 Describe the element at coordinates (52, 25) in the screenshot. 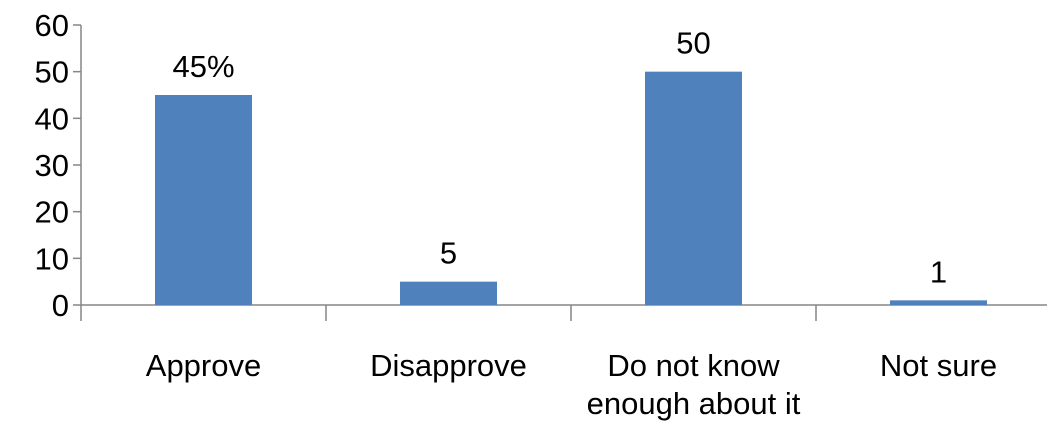

I see `y-tick-label: 60` at that location.